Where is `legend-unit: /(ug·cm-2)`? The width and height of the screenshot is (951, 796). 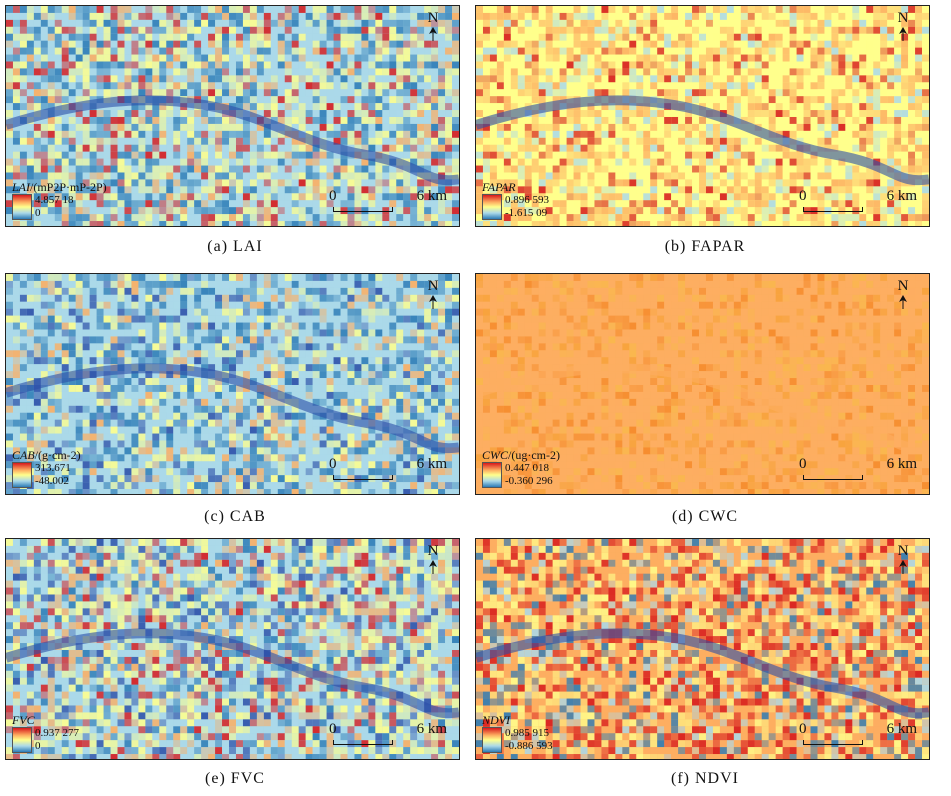 legend-unit: /(ug·cm-2) is located at coordinates (534, 455).